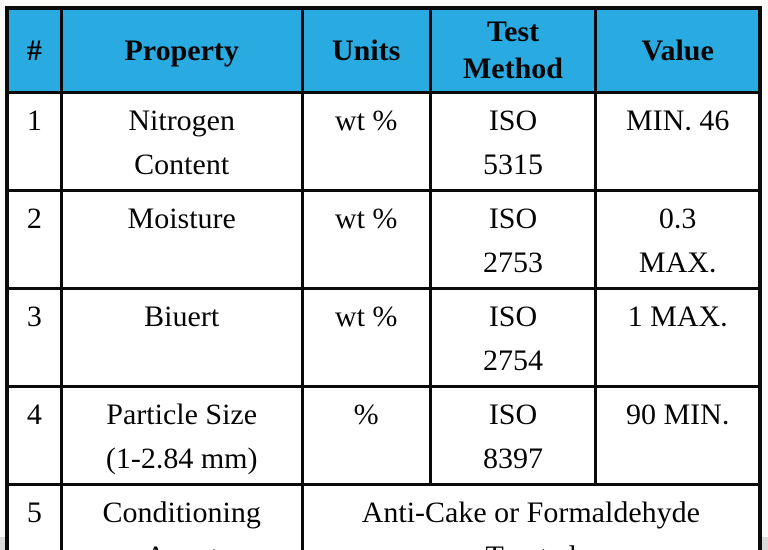 The width and height of the screenshot is (768, 550). What do you see at coordinates (34, 337) in the screenshot?
I see `row-num-cell: 3` at bounding box center [34, 337].